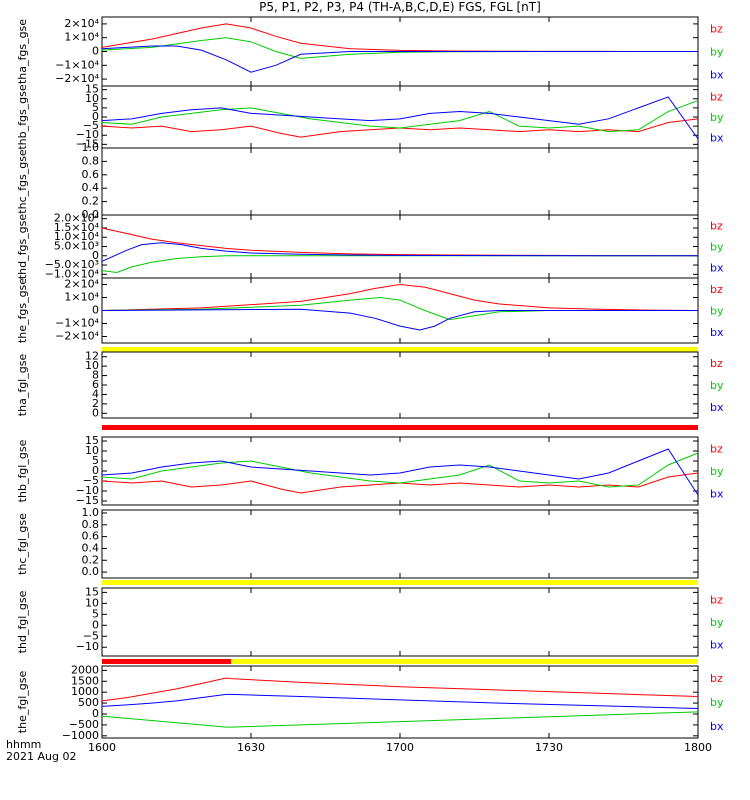 The width and height of the screenshot is (750, 800). Describe the element at coordinates (91, 480) in the screenshot. I see `y-tick-label: −5` at that location.